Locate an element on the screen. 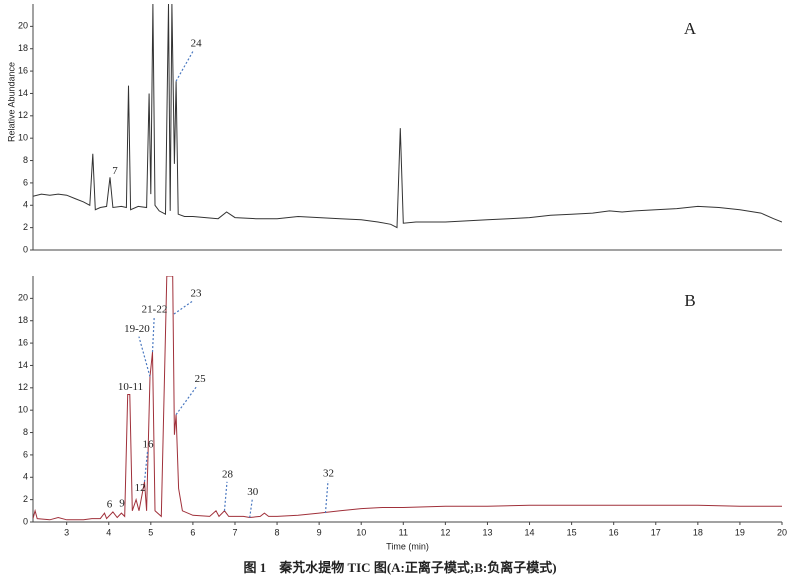  peak-label: 19-20 is located at coordinates (137, 329).